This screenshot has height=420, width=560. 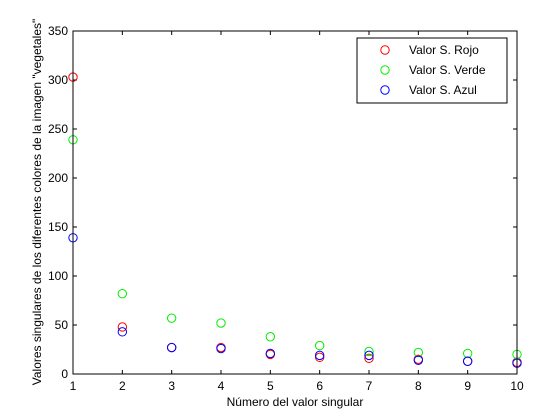 What do you see at coordinates (58, 80) in the screenshot?
I see `y-tick-label: 300` at bounding box center [58, 80].